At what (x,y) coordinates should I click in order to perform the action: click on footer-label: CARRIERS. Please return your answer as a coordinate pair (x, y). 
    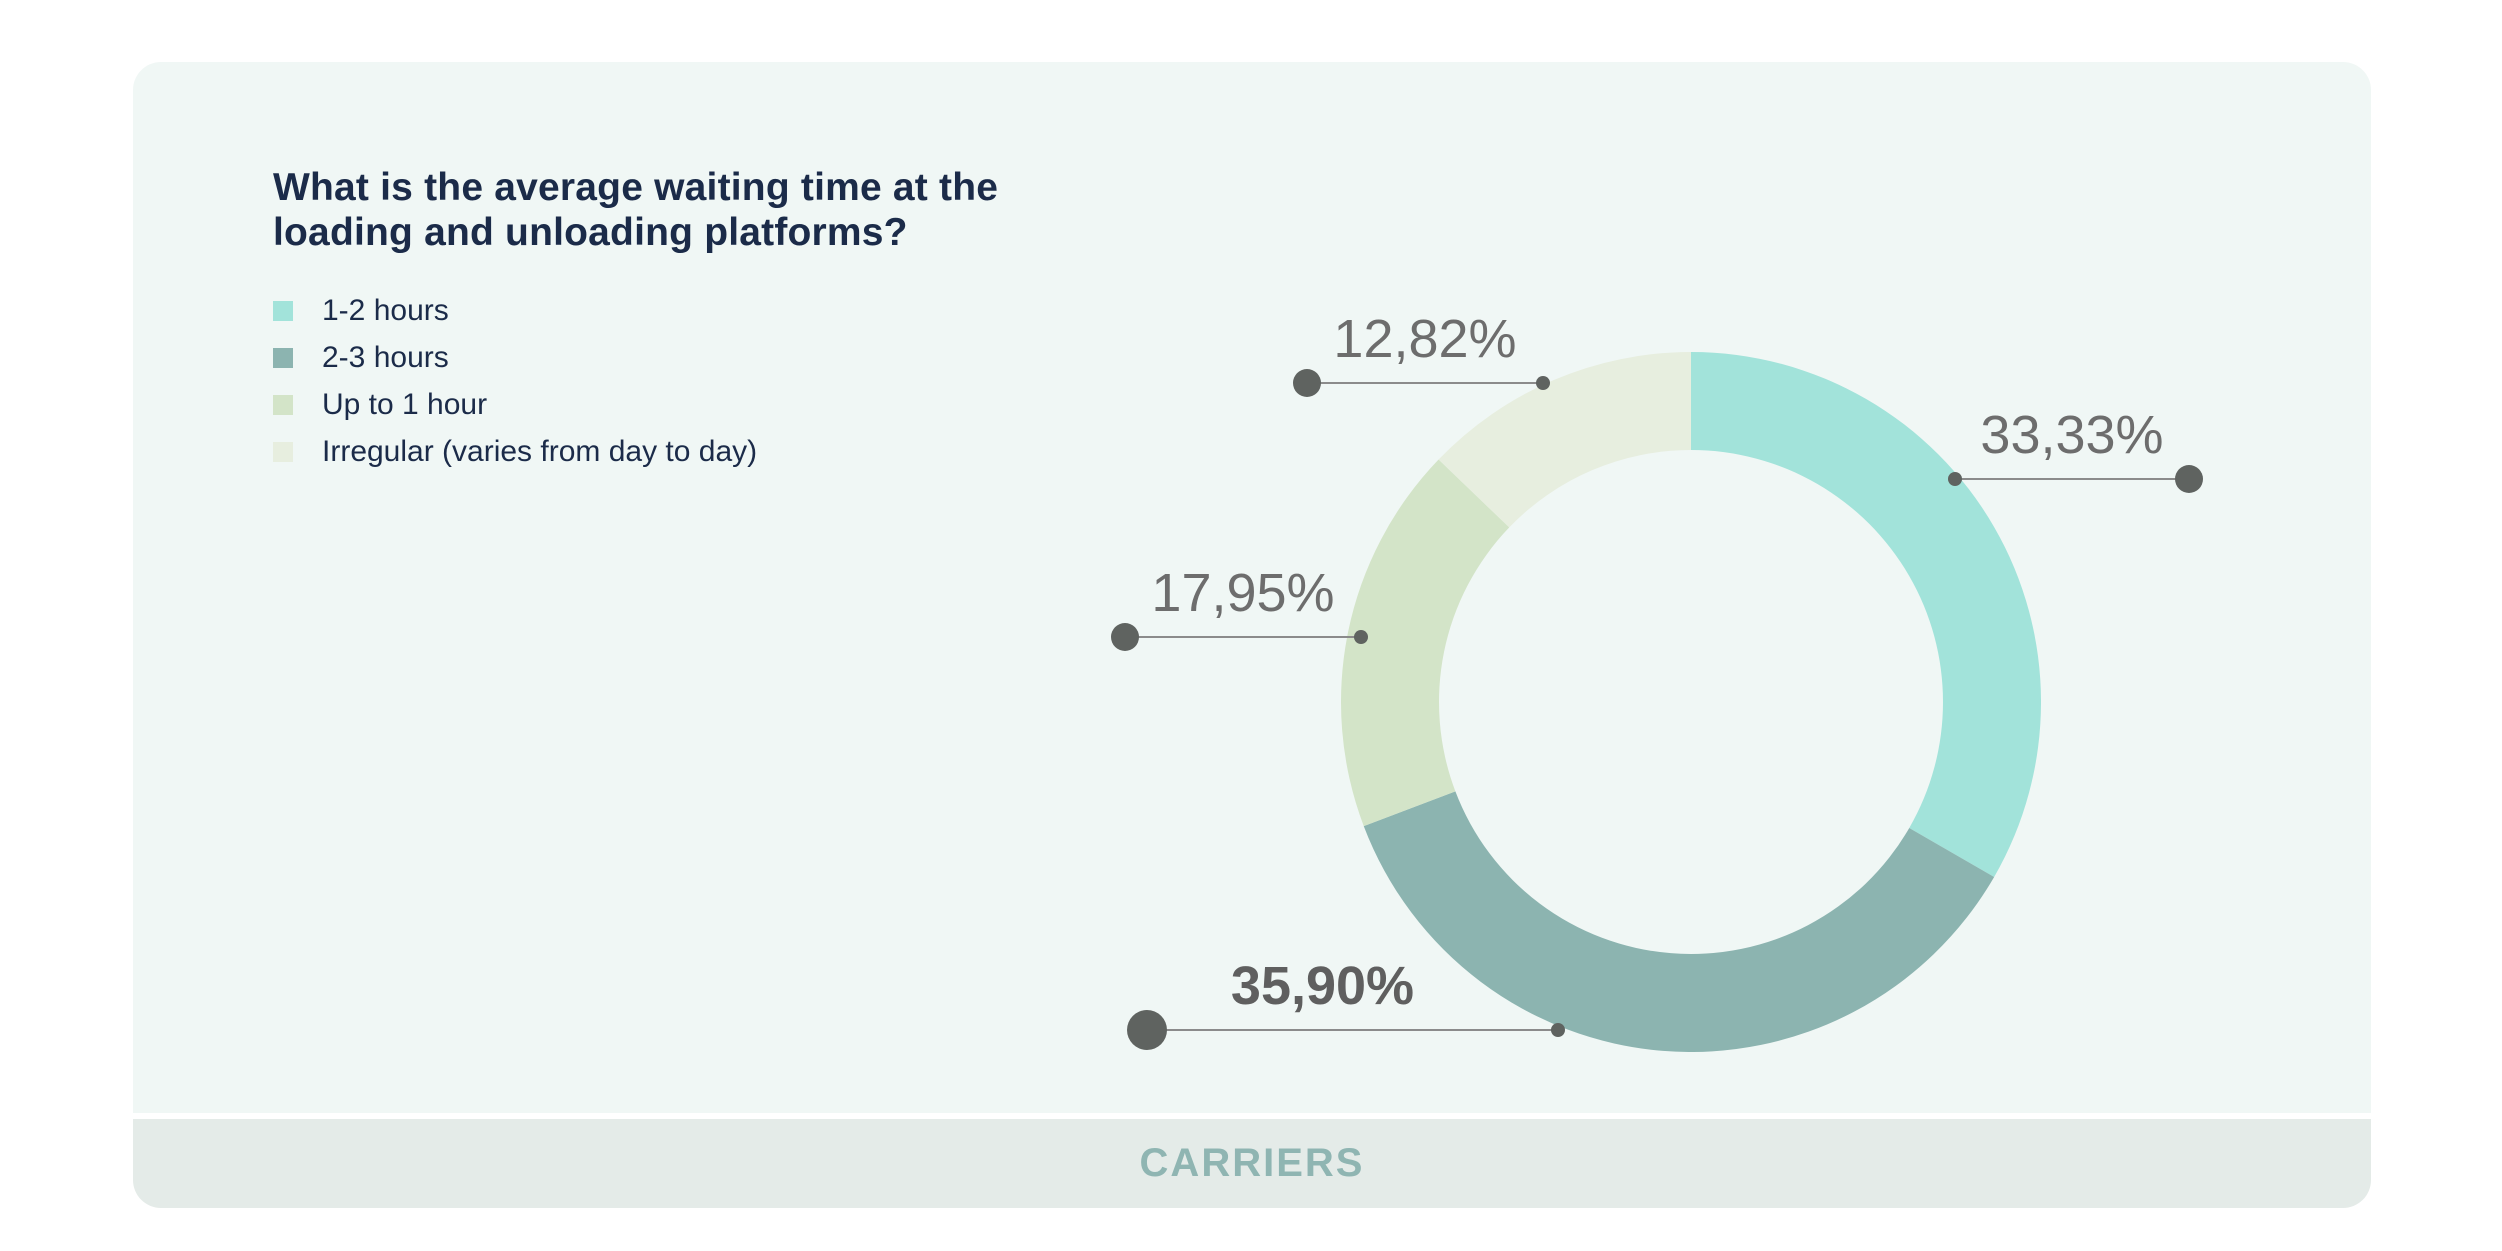
    Looking at the image, I should click on (1252, 1163).